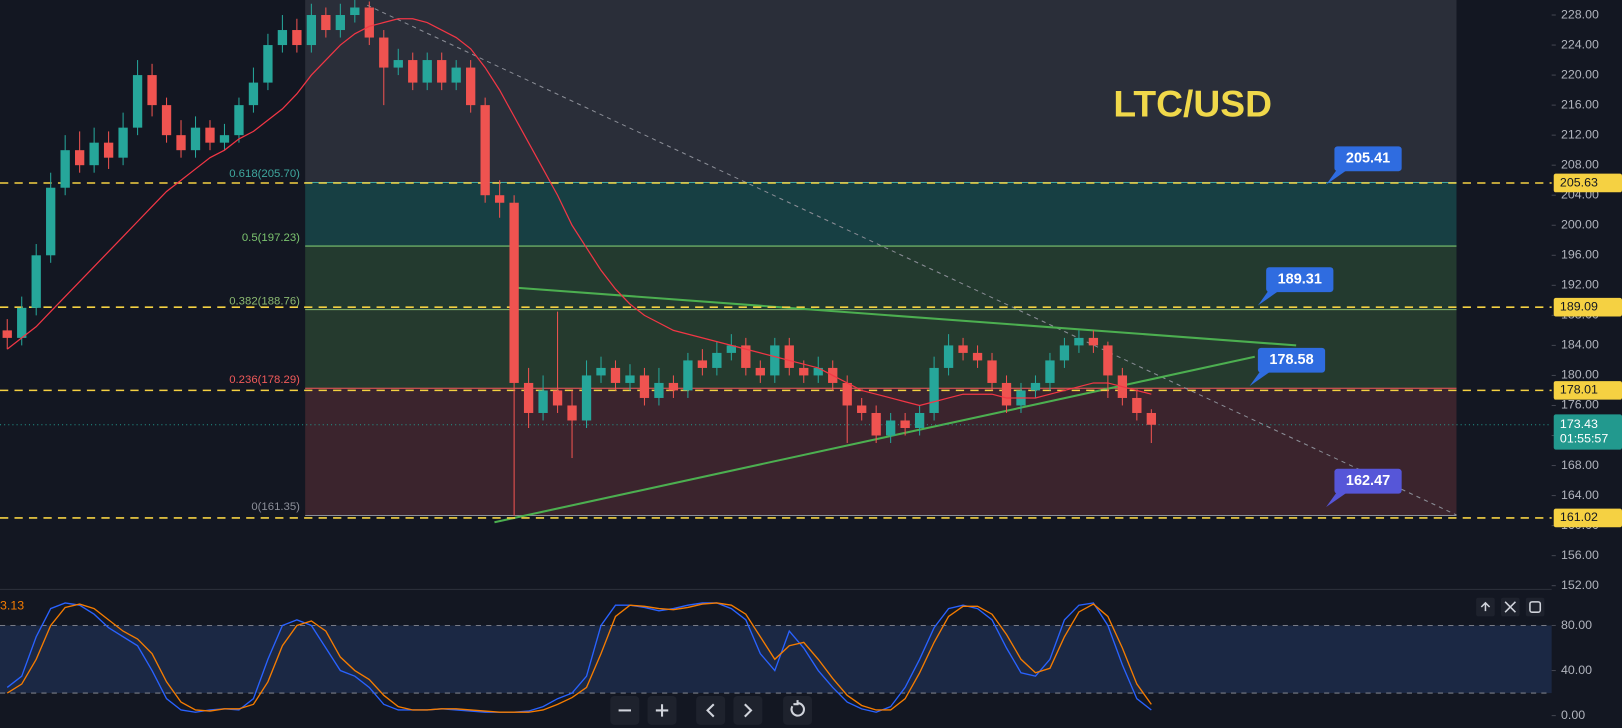 This screenshot has height=728, width=1622. What do you see at coordinates (1580, 164) in the screenshot?
I see `y-tick-label: 208.00` at bounding box center [1580, 164].